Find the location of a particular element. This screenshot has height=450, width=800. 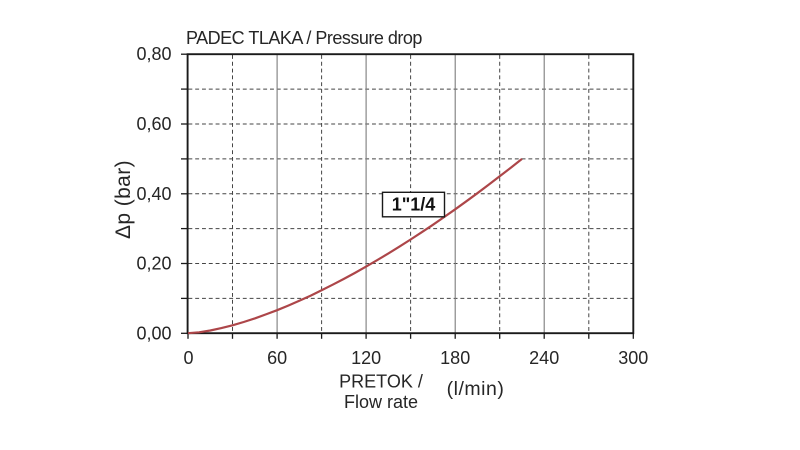

svg-text: Δp (bar) is located at coordinates (123, 199).